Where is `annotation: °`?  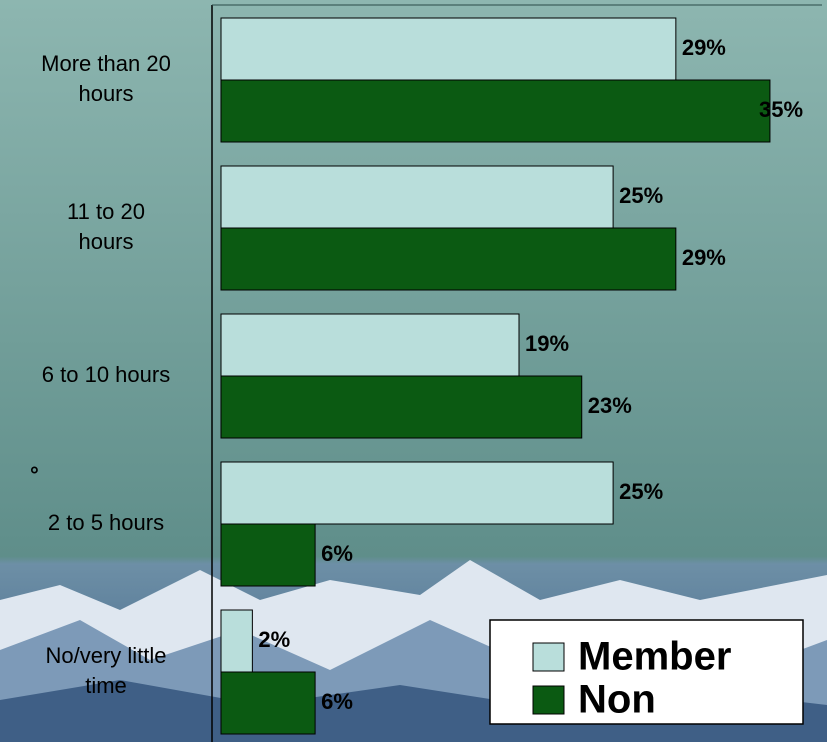 annotation: ° is located at coordinates (34, 474).